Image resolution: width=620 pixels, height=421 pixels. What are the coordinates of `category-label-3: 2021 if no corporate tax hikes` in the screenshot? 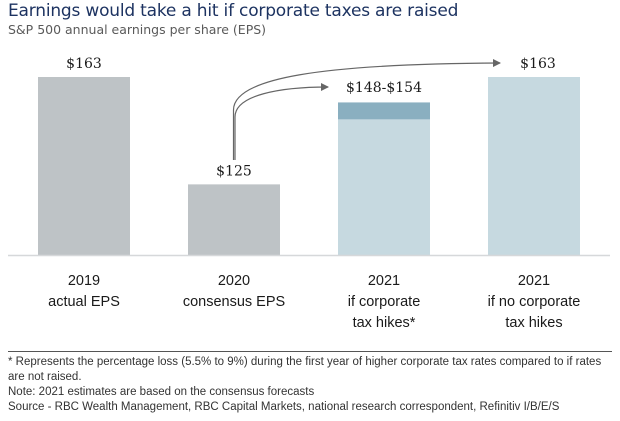 It's located at (534, 302).